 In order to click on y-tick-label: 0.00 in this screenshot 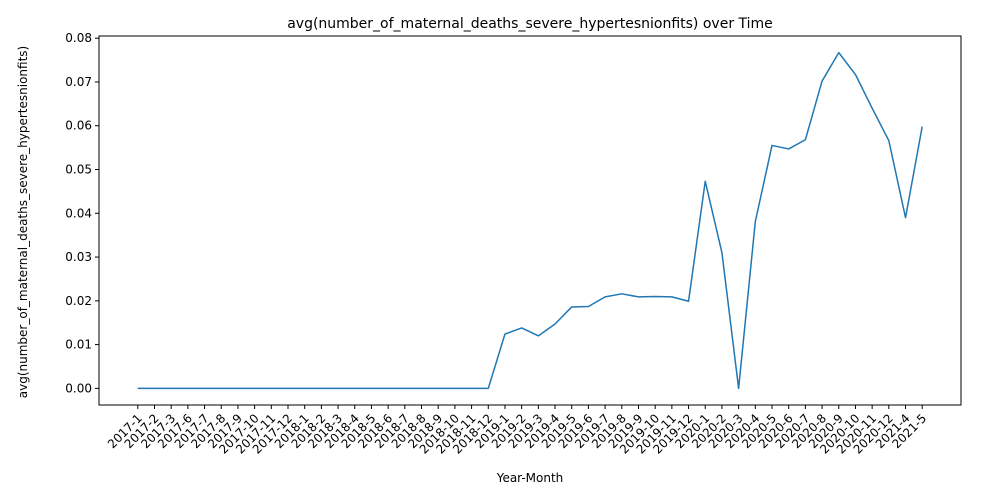, I will do `click(78, 388)`.